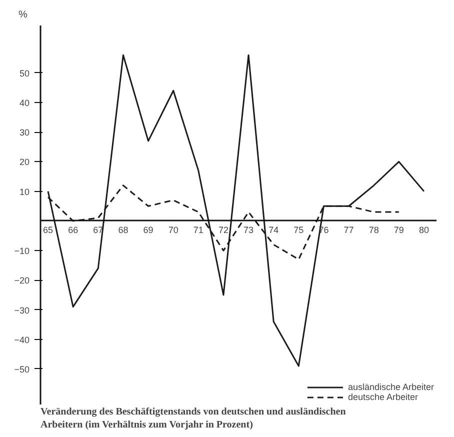 This screenshot has height=437, width=454. Describe the element at coordinates (123, 229) in the screenshot. I see `x-tick-label: 68` at that location.